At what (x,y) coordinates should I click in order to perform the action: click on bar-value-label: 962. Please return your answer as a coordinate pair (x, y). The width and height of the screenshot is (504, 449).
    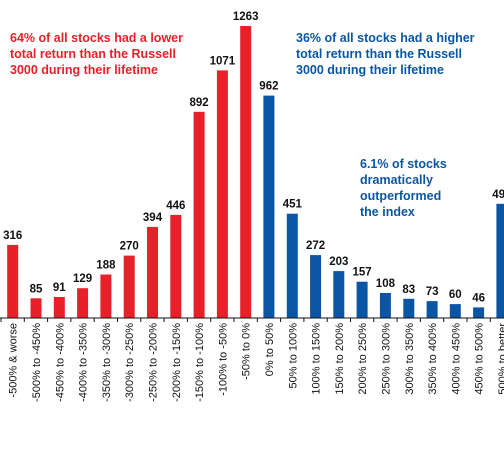
    Looking at the image, I should click on (268, 87).